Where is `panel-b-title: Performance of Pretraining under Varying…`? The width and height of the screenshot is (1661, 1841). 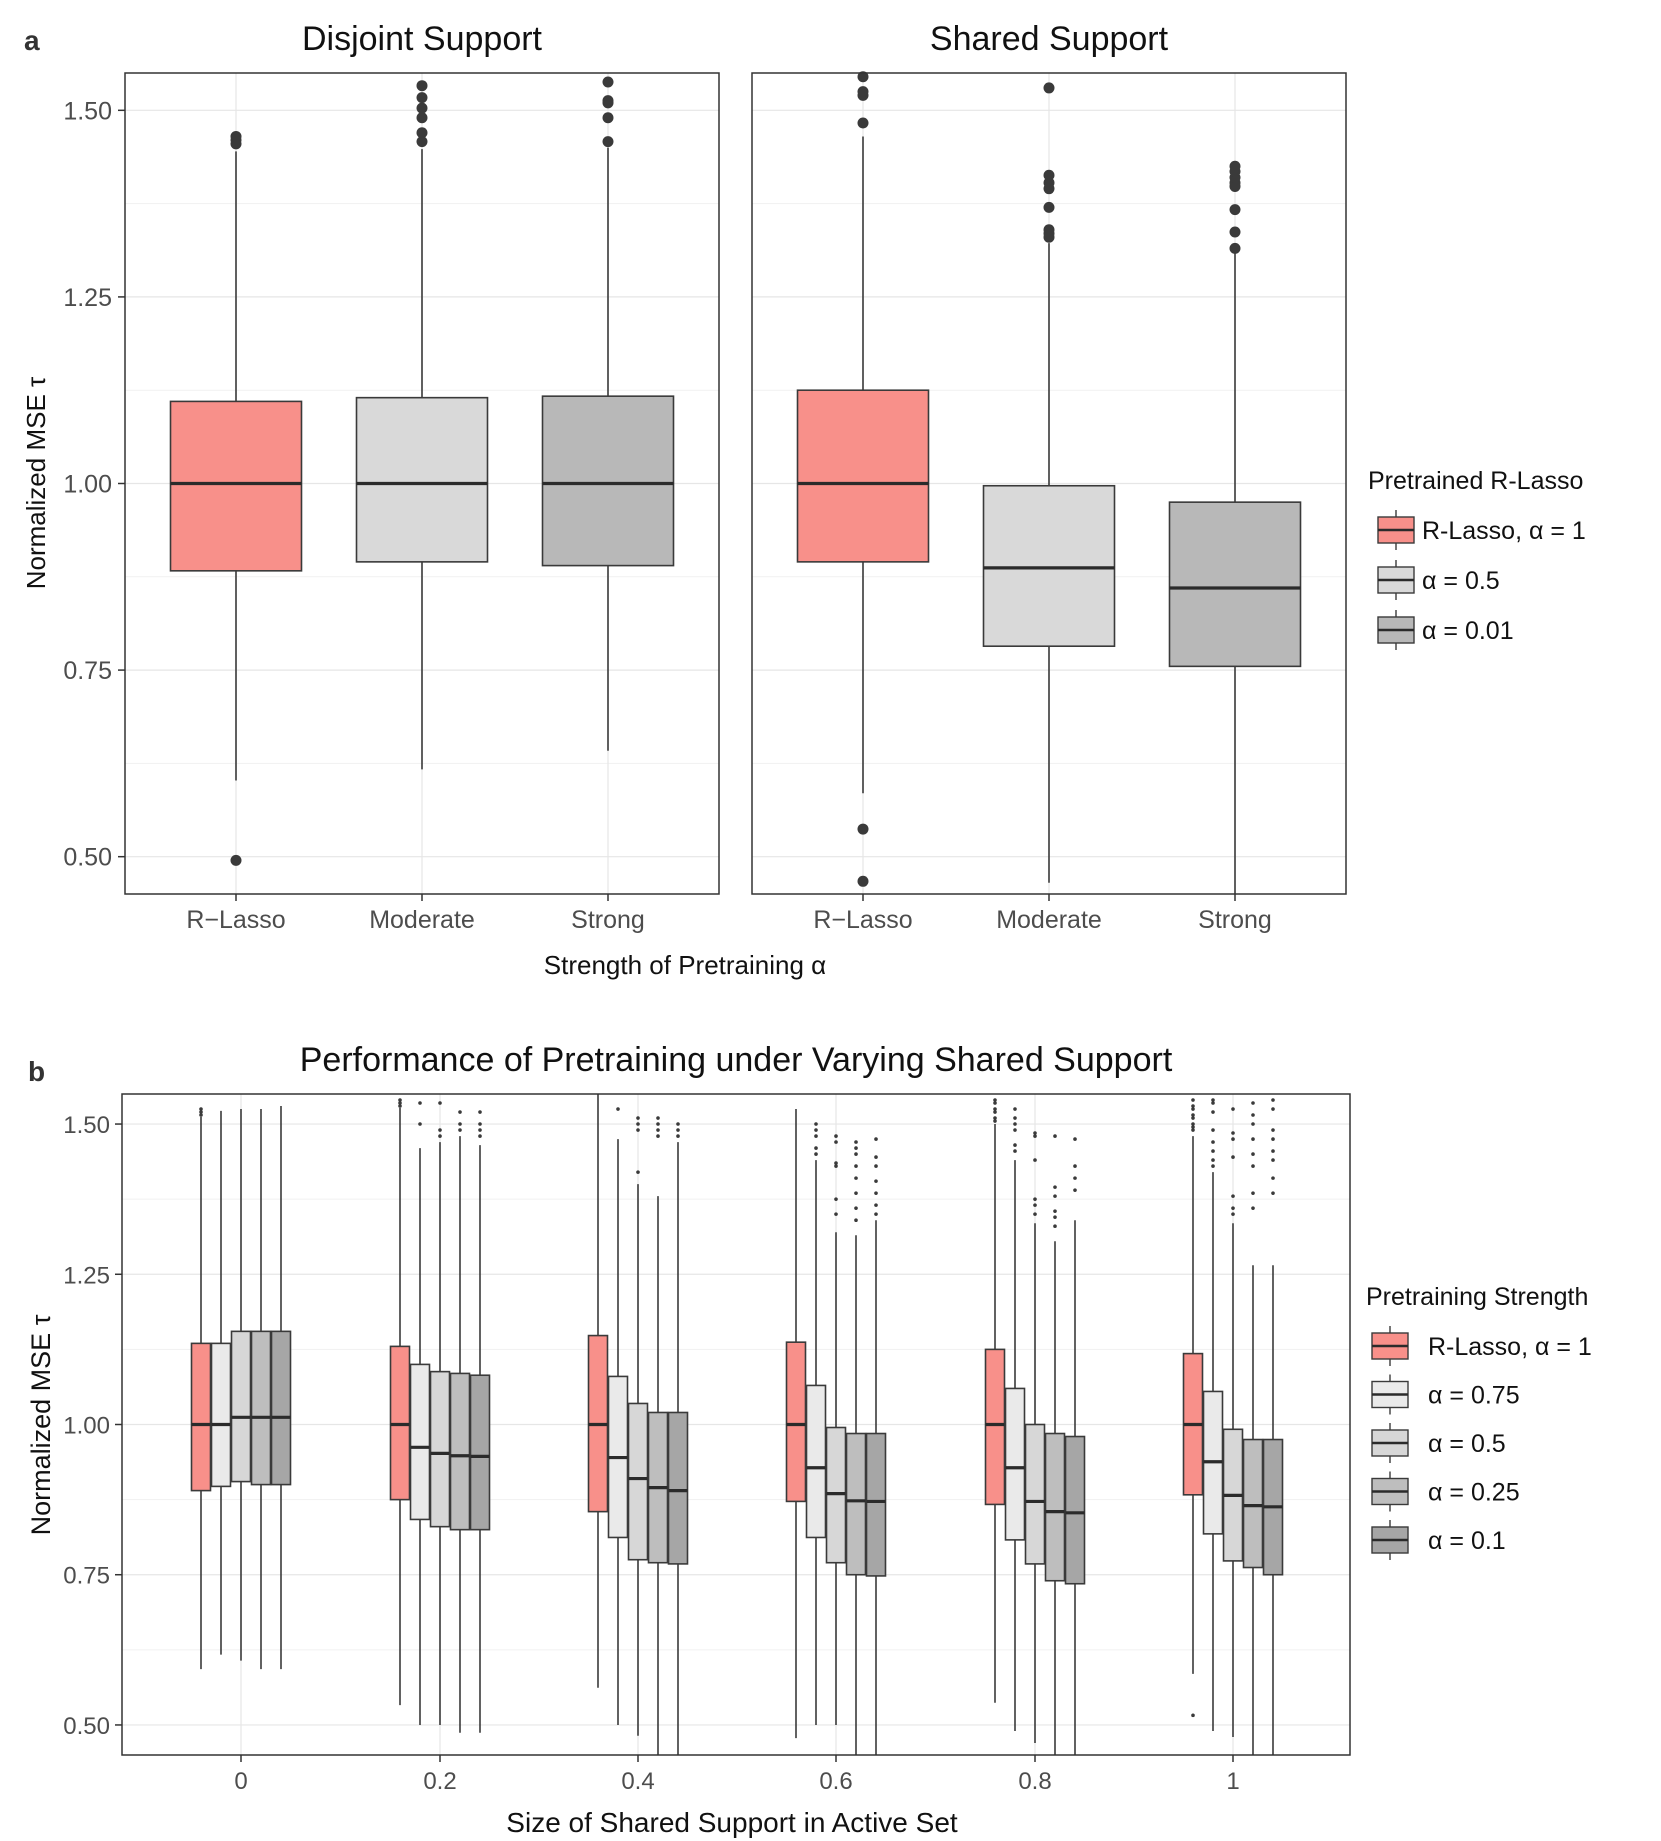
panel-b-title: Performance of Pretraining under Varying… is located at coordinates (736, 1060).